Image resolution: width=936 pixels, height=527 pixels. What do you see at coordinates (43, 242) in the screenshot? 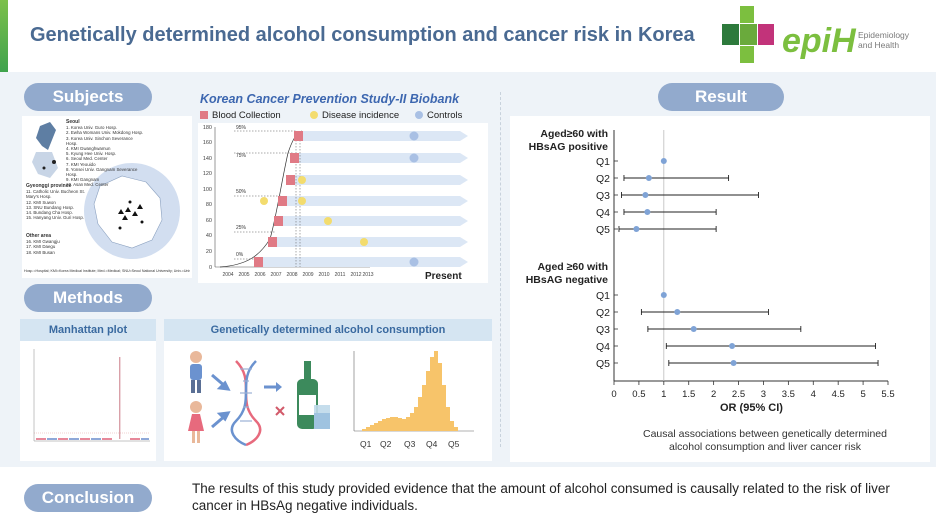
I see `map-other-item: 16. KMI Gwangju` at bounding box center [43, 242].